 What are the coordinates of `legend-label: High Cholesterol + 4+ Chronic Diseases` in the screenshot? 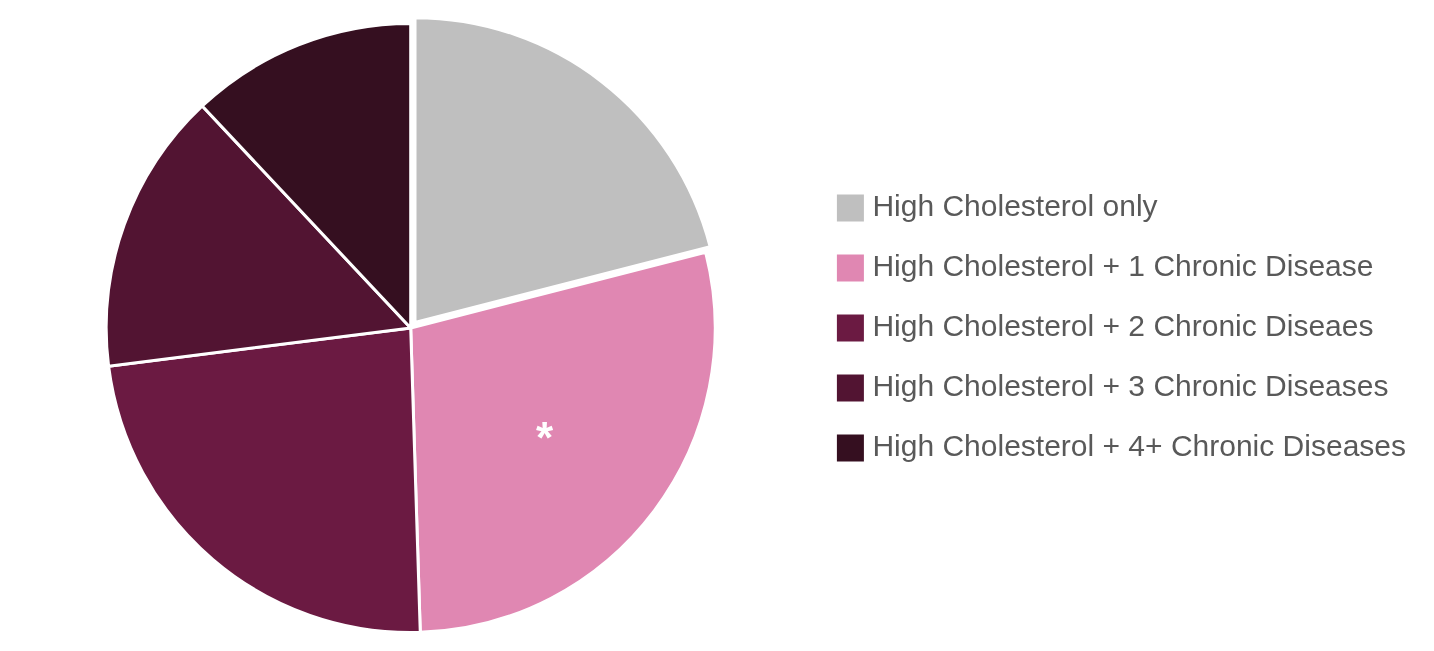 It's located at (1139, 446).